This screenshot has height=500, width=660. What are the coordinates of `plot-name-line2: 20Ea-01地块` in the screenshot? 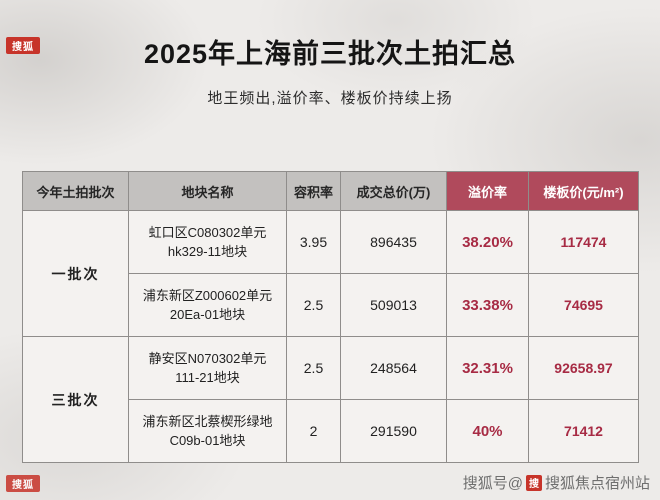 It's located at (207, 314).